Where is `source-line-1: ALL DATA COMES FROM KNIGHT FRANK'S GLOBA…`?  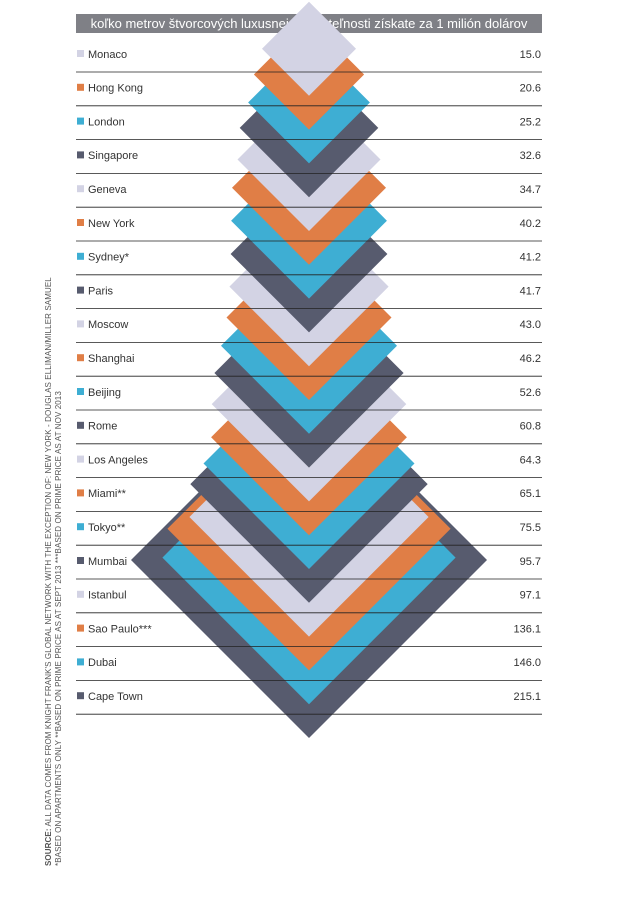
source-line-1: ALL DATA COMES FROM KNIGHT FRANK'S GLOBA… is located at coordinates (48, 553).